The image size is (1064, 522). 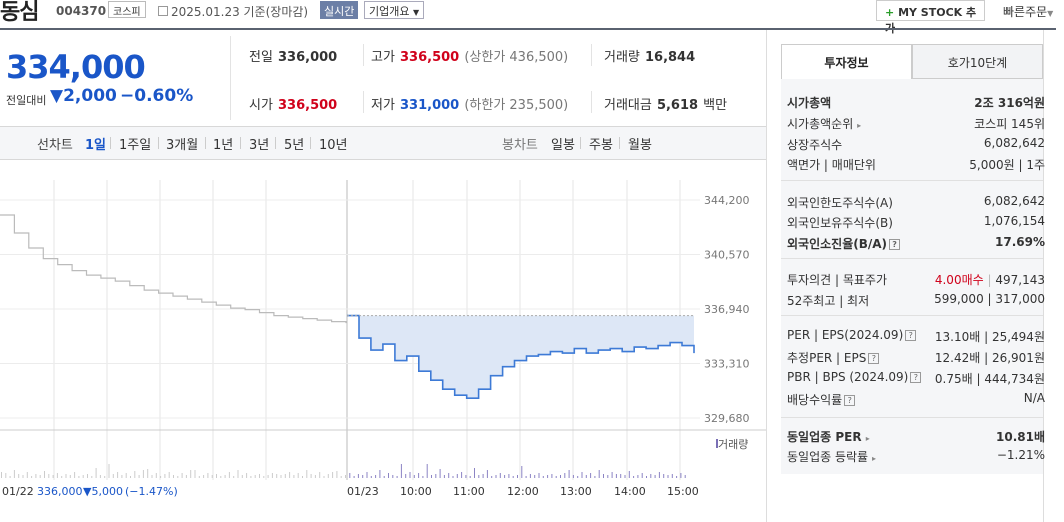 I want to click on period-3y: 3년, so click(x=259, y=145).